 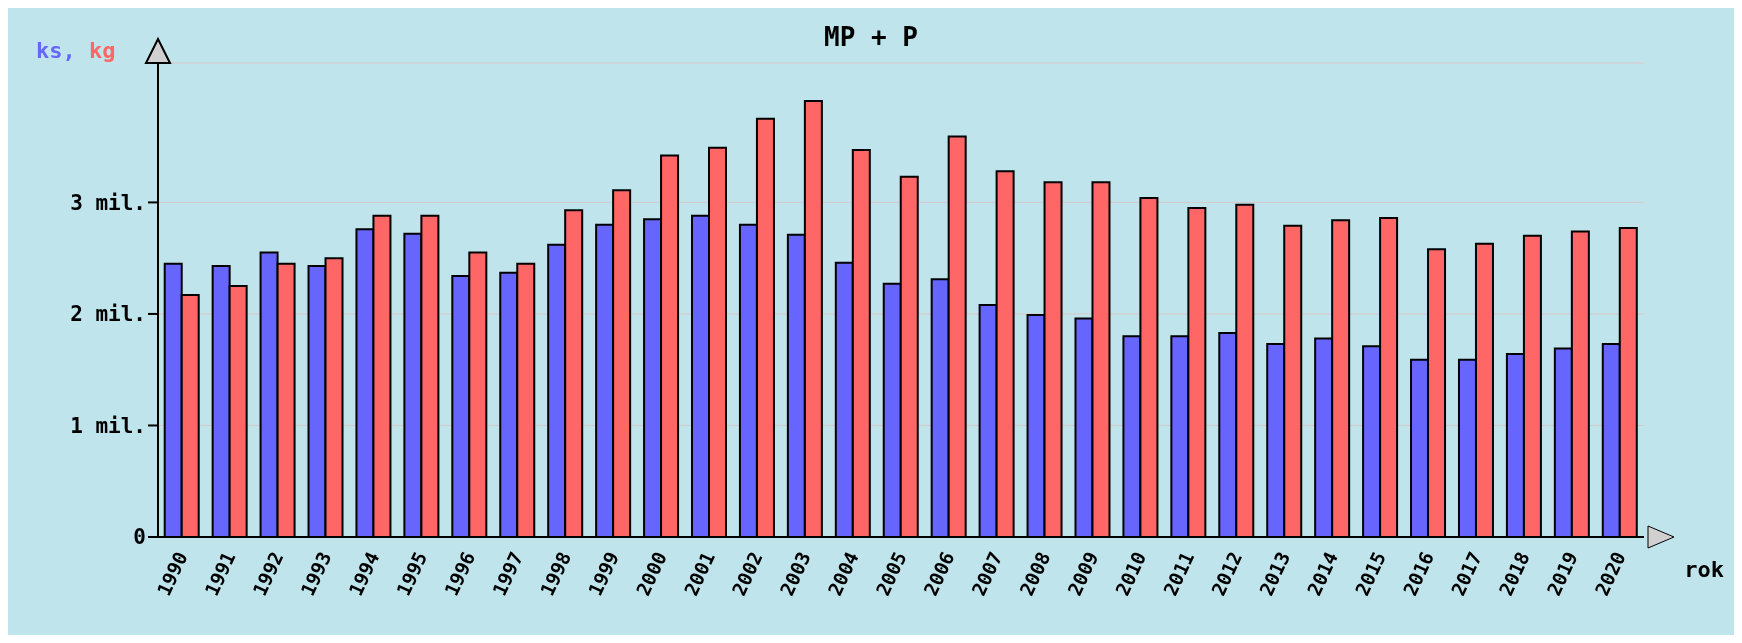 I want to click on x-tick-label: 2001, so click(x=699, y=573).